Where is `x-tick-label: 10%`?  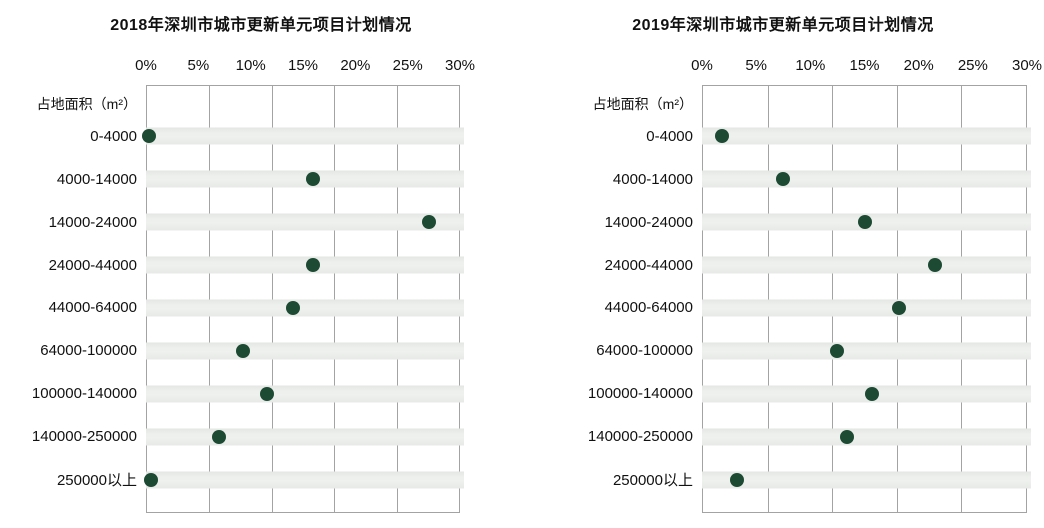
x-tick-label: 10% is located at coordinates (250, 65).